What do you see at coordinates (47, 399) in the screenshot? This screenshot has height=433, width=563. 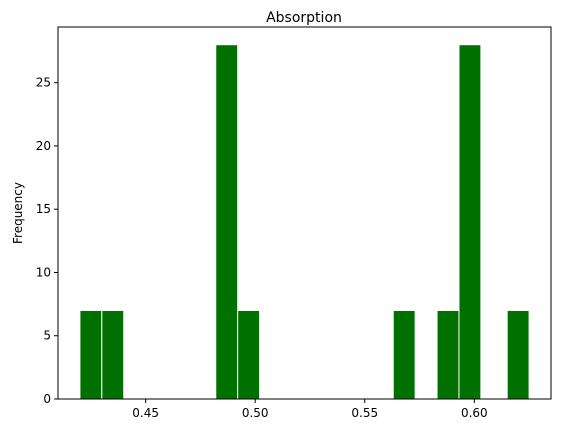 I see `y-tick-label: 0` at bounding box center [47, 399].